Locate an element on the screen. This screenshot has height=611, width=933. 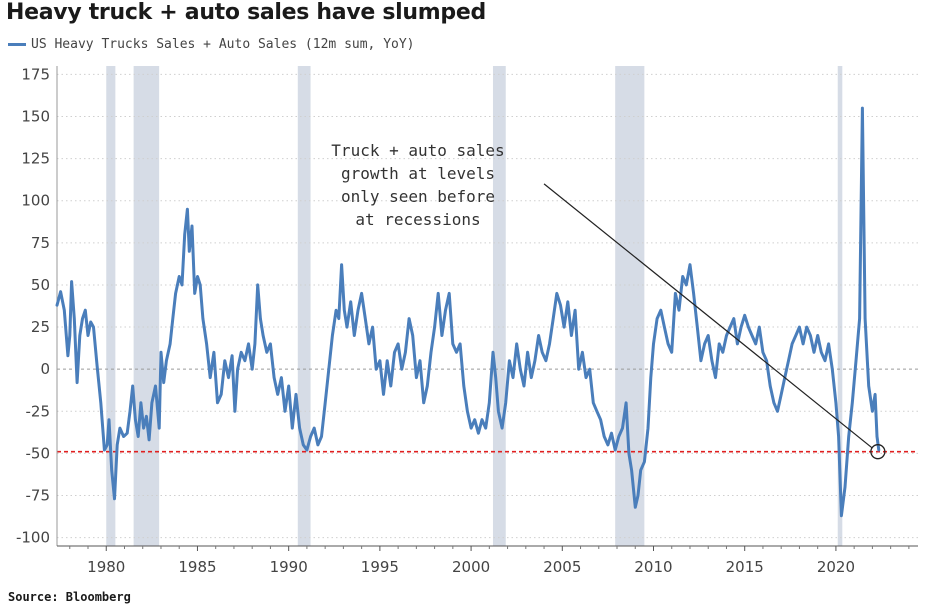
y-tick-label: 75 is located at coordinates (40, 243).